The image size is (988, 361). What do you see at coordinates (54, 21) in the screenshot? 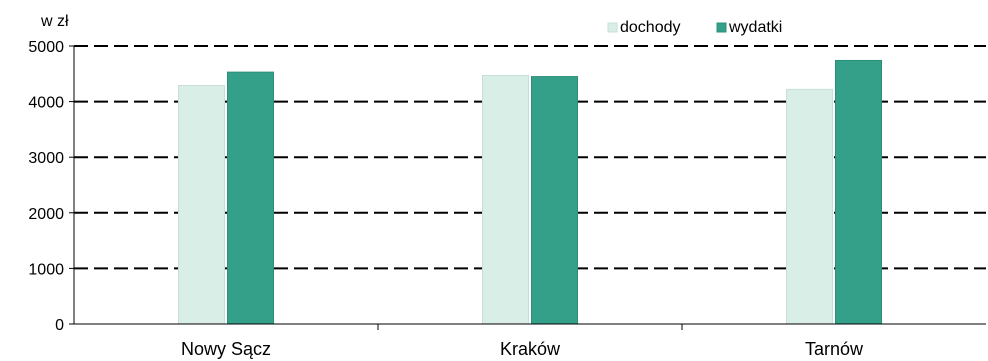
I see `y-axis-unit-label: w zł` at bounding box center [54, 21].